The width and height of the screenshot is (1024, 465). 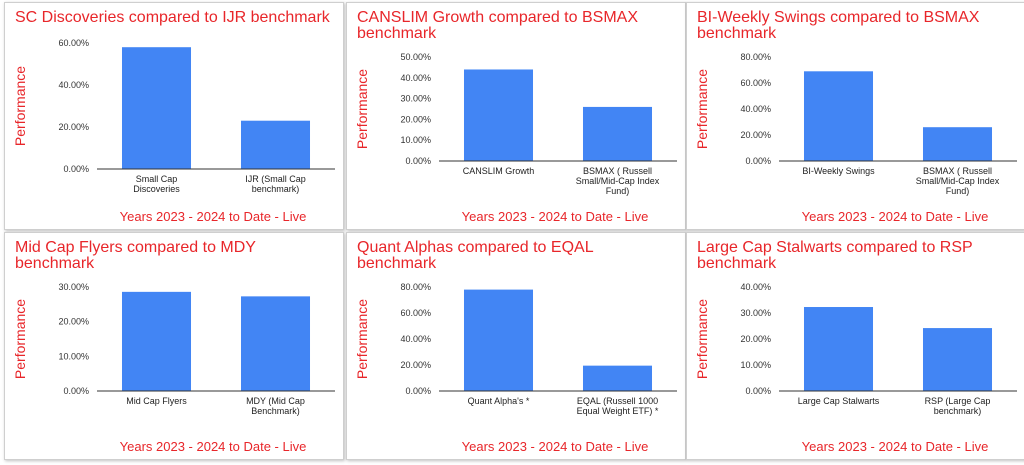 I want to click on x-tick-label: Mid Cap Flyers, so click(x=156, y=401).